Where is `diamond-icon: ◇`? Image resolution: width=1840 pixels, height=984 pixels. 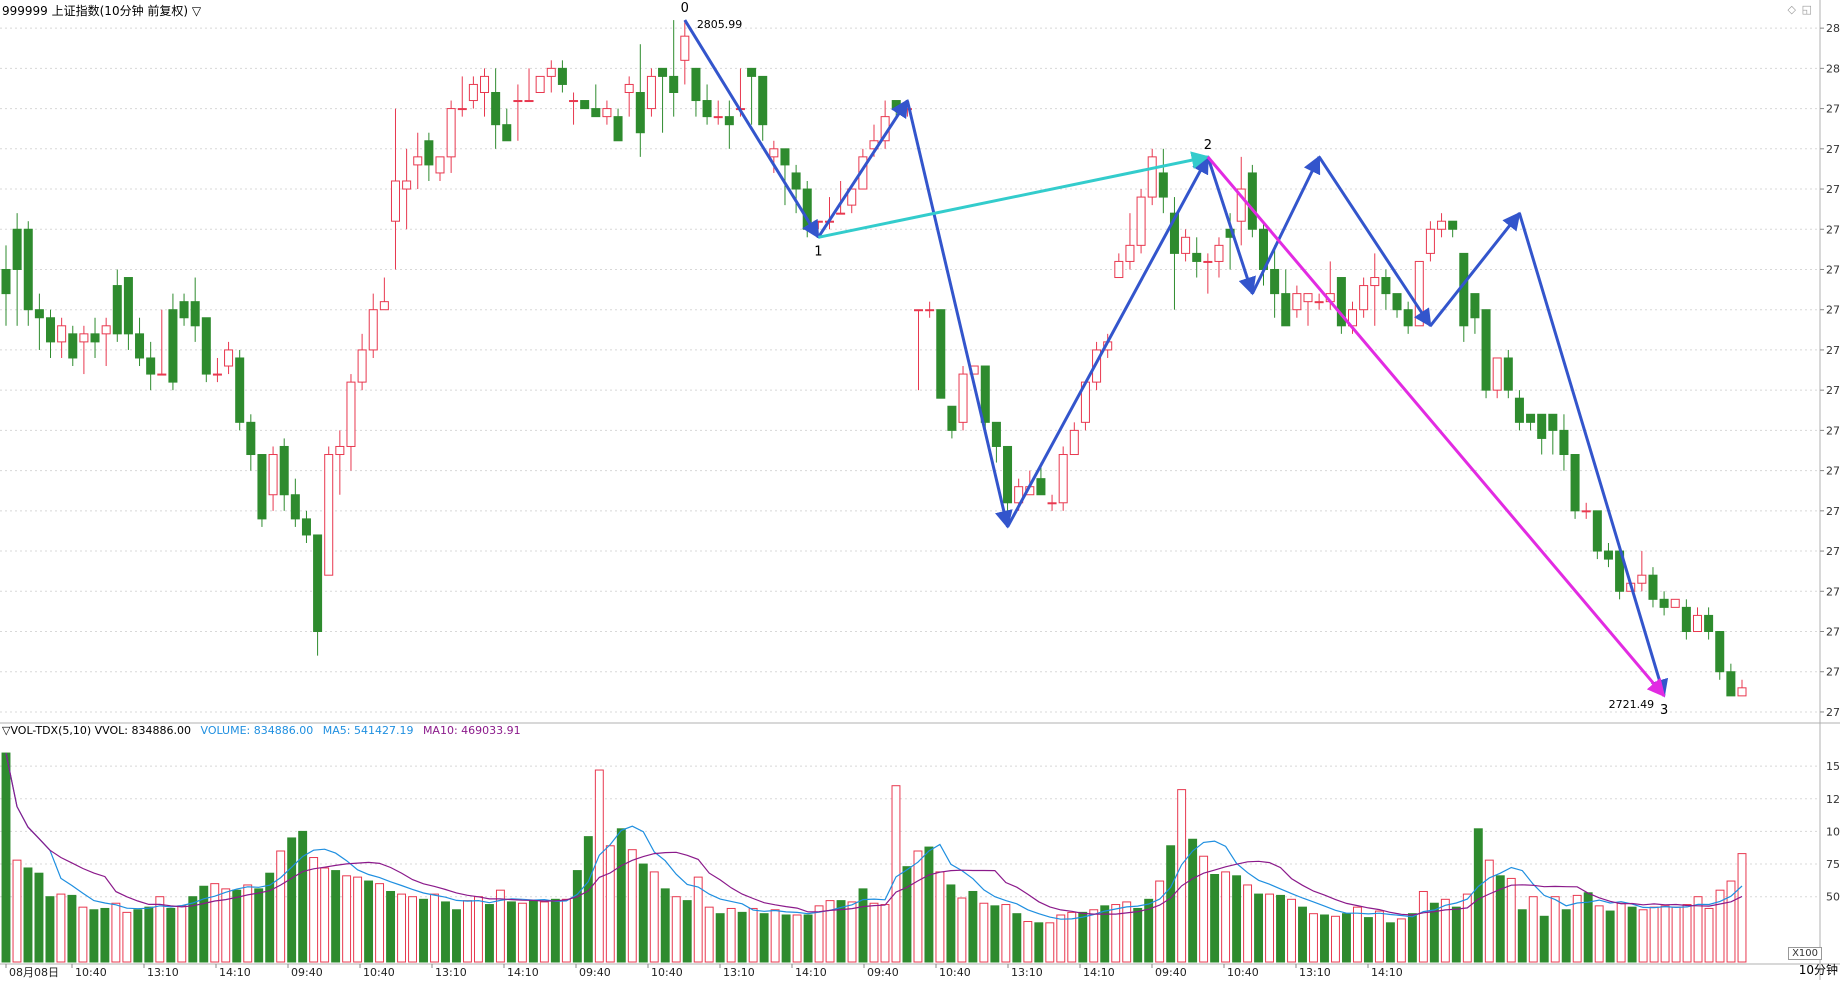 diamond-icon: ◇ is located at coordinates (1791, 9).